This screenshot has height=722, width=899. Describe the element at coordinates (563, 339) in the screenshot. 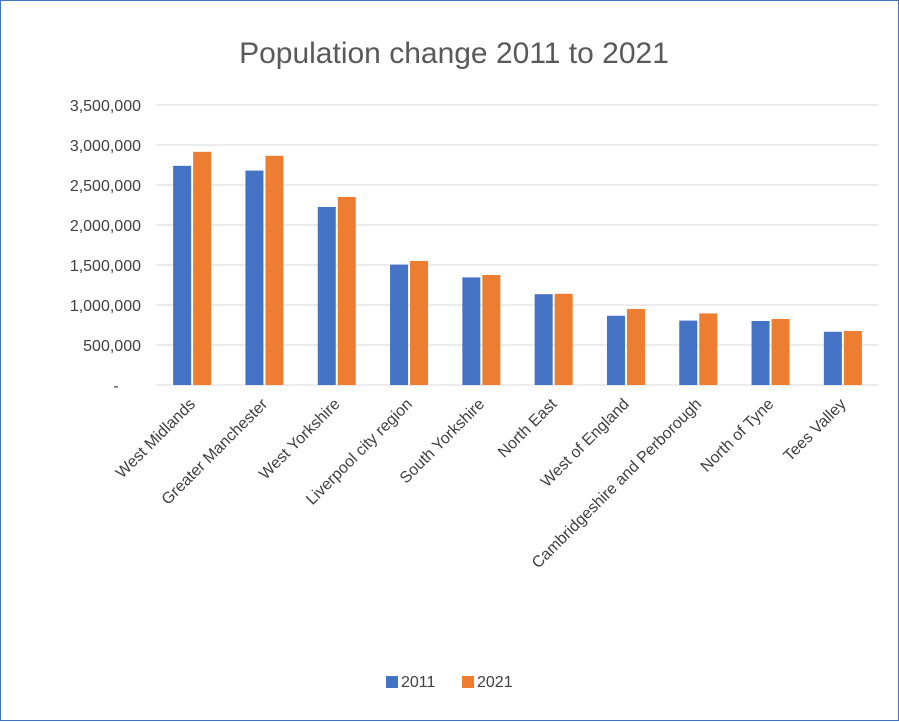

I see `bar-2021-north-east` at that location.